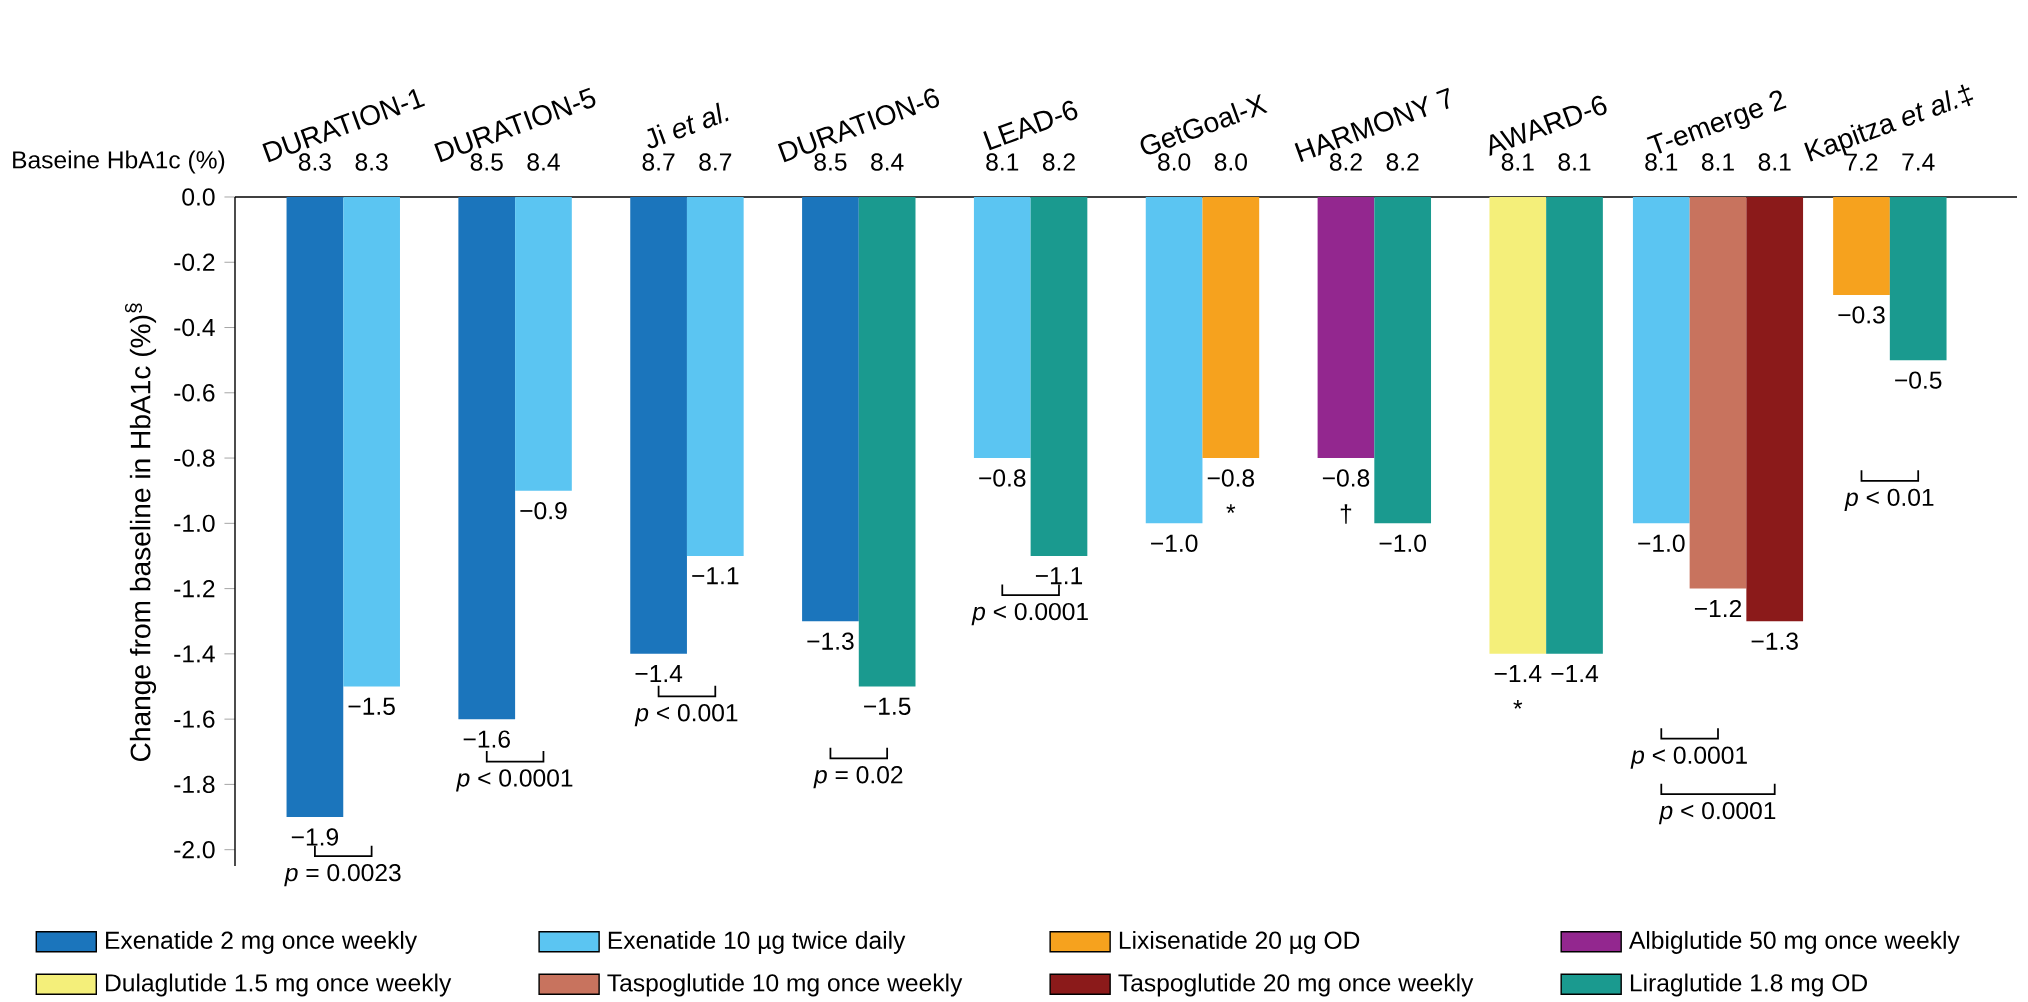  Describe the element at coordinates (1861, 315) in the screenshot. I see `data-label: −0.3` at that location.